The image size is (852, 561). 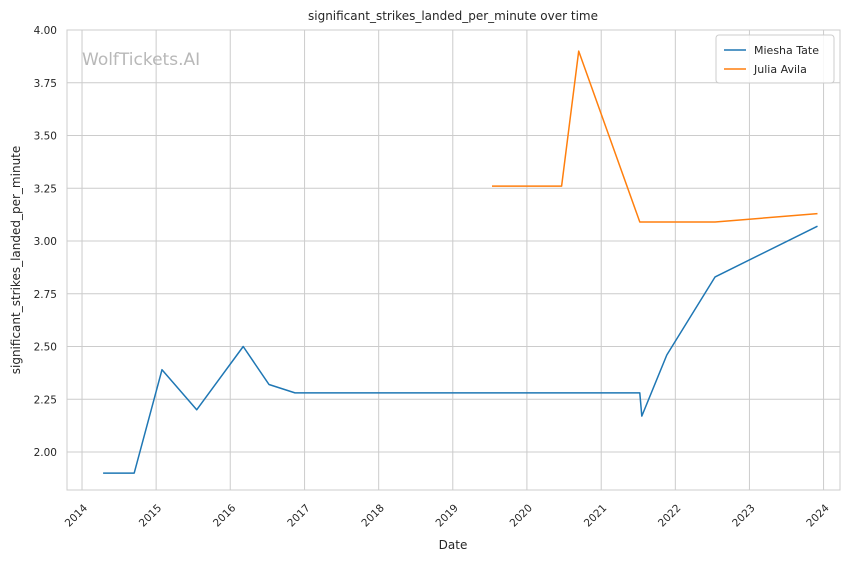 I want to click on legend: Miesha Tate Julia Avila, so click(x=775, y=59).